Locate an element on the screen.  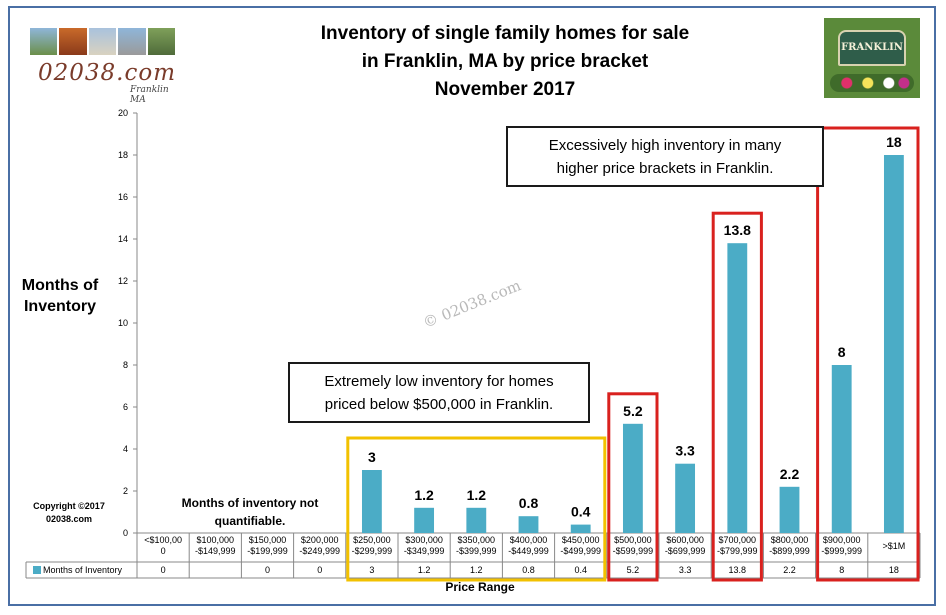
logo: 02038.com Franklin MA is located at coordinates (105, 66).